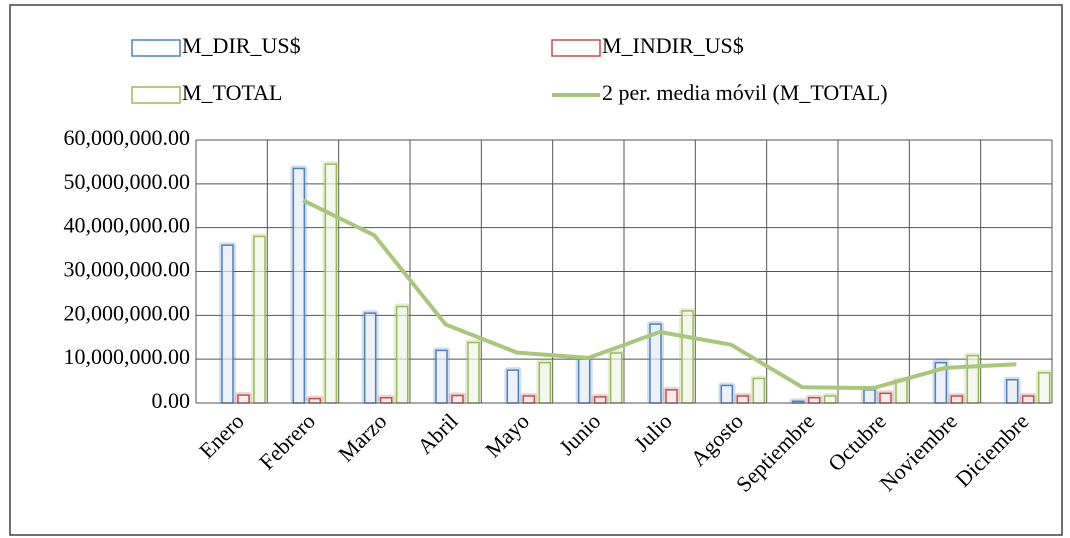 Image resolution: width=1070 pixels, height=538 pixels. I want to click on y-tick-label: 50,000,000.00, so click(127, 181).